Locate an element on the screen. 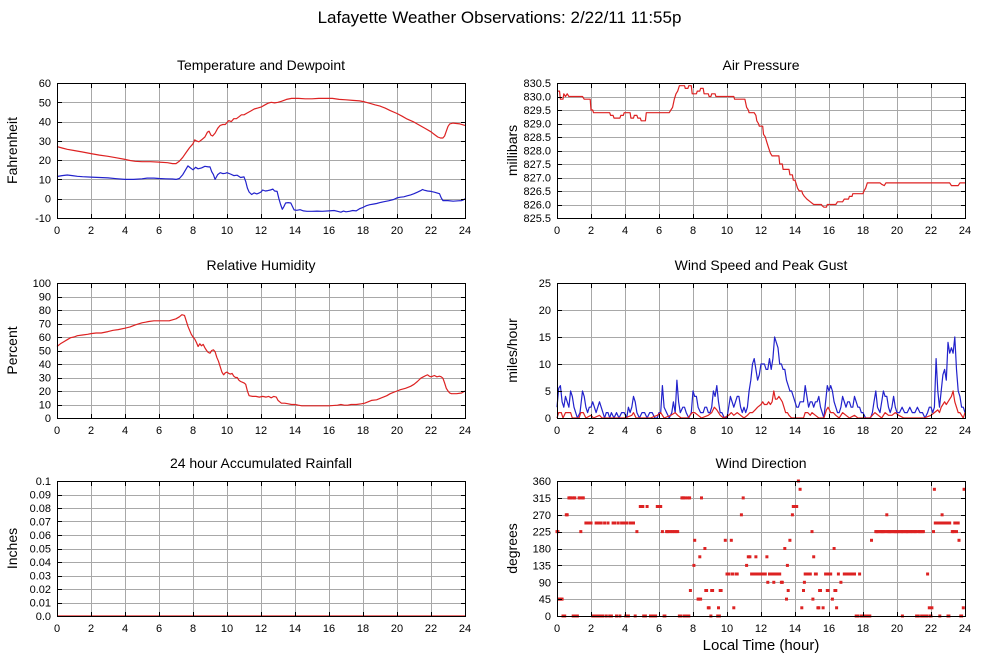 The height and width of the screenshot is (659, 999). series-wind-direction is located at coordinates (760, 548).